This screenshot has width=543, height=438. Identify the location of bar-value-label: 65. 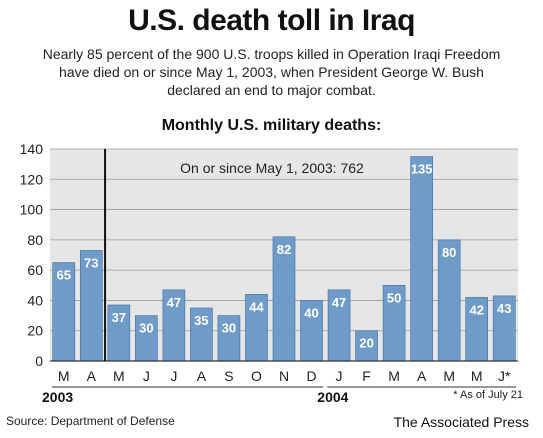
(64, 275).